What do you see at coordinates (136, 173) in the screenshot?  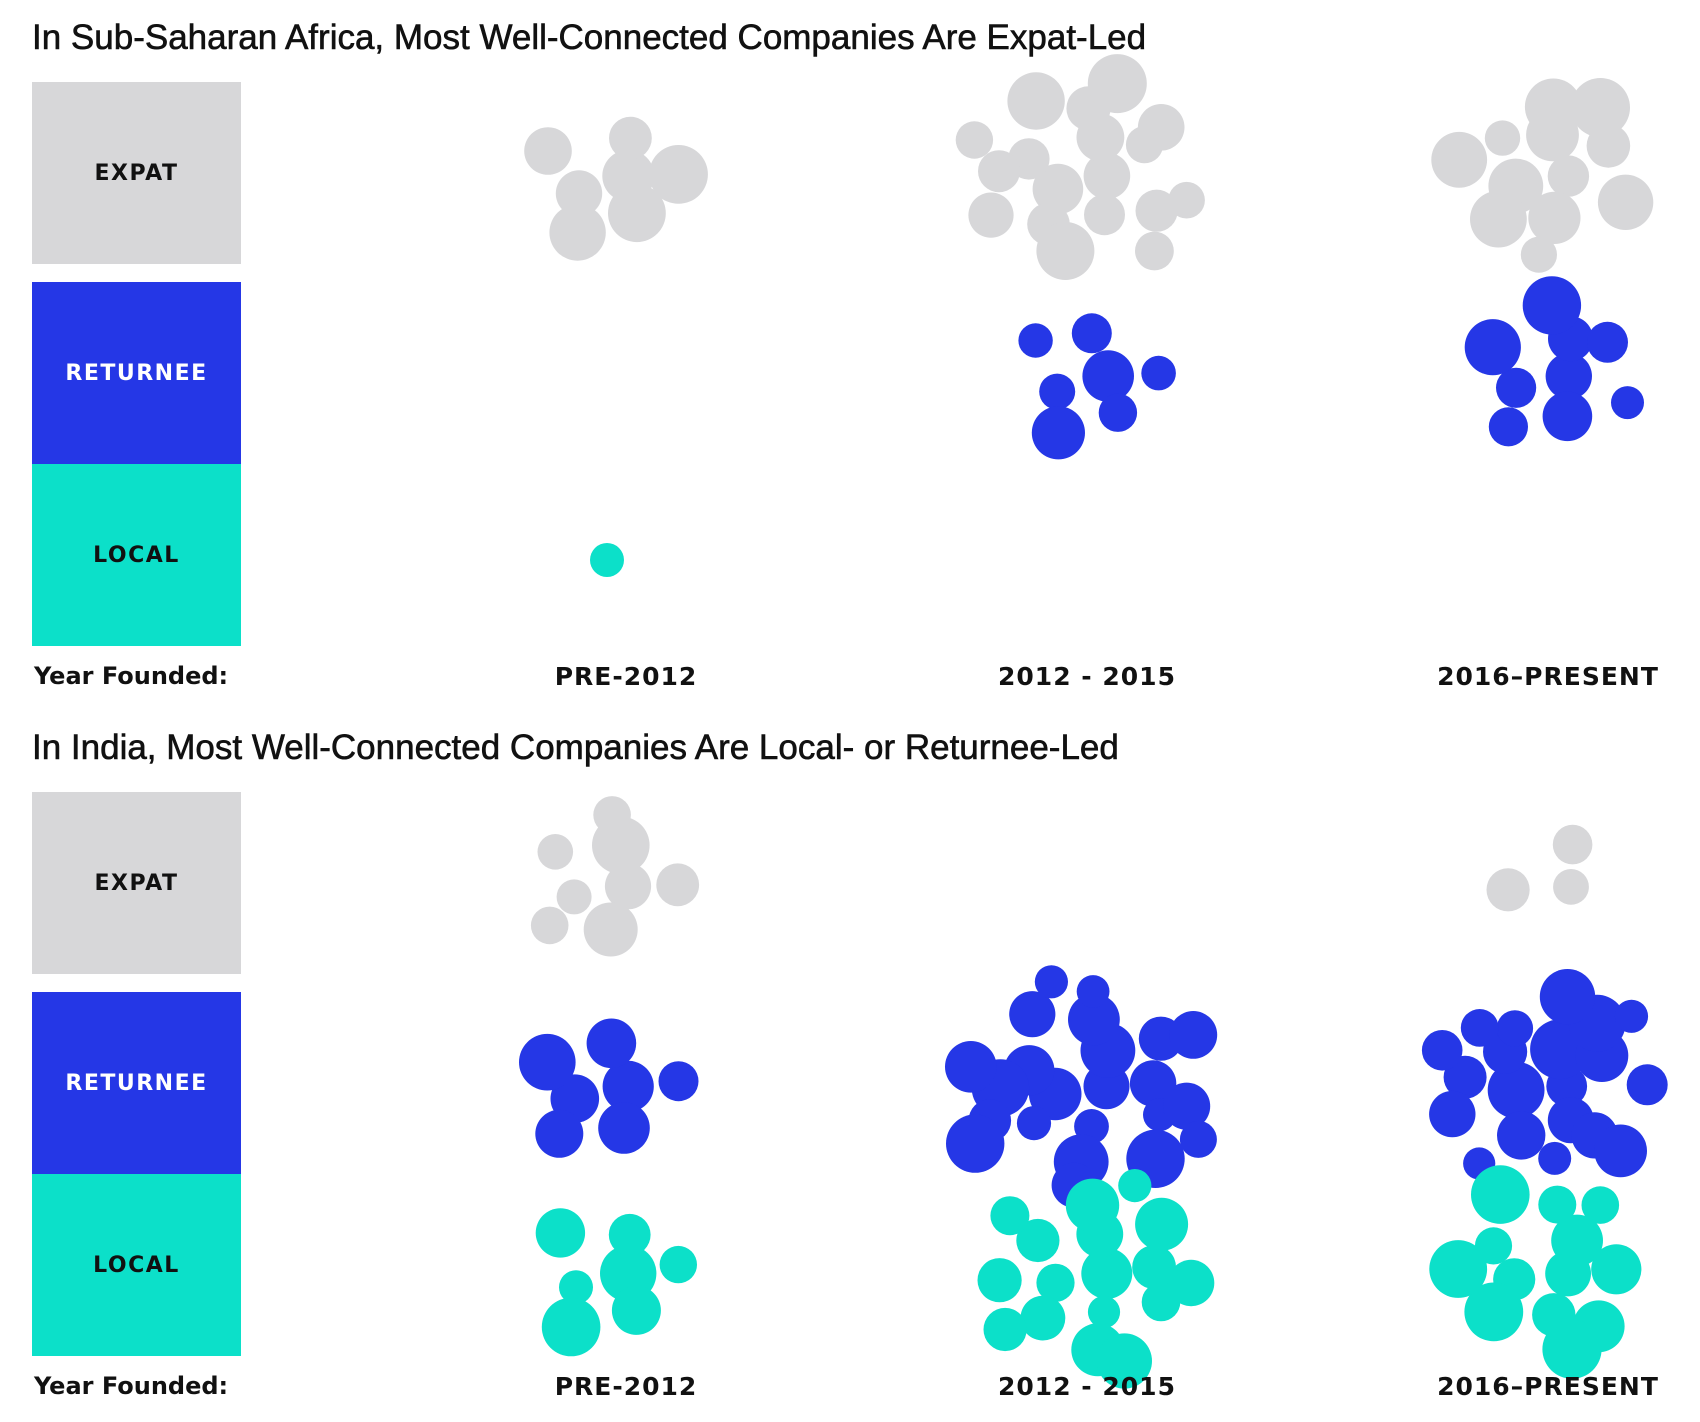 I see `legend-expat: EXPAT` at bounding box center [136, 173].